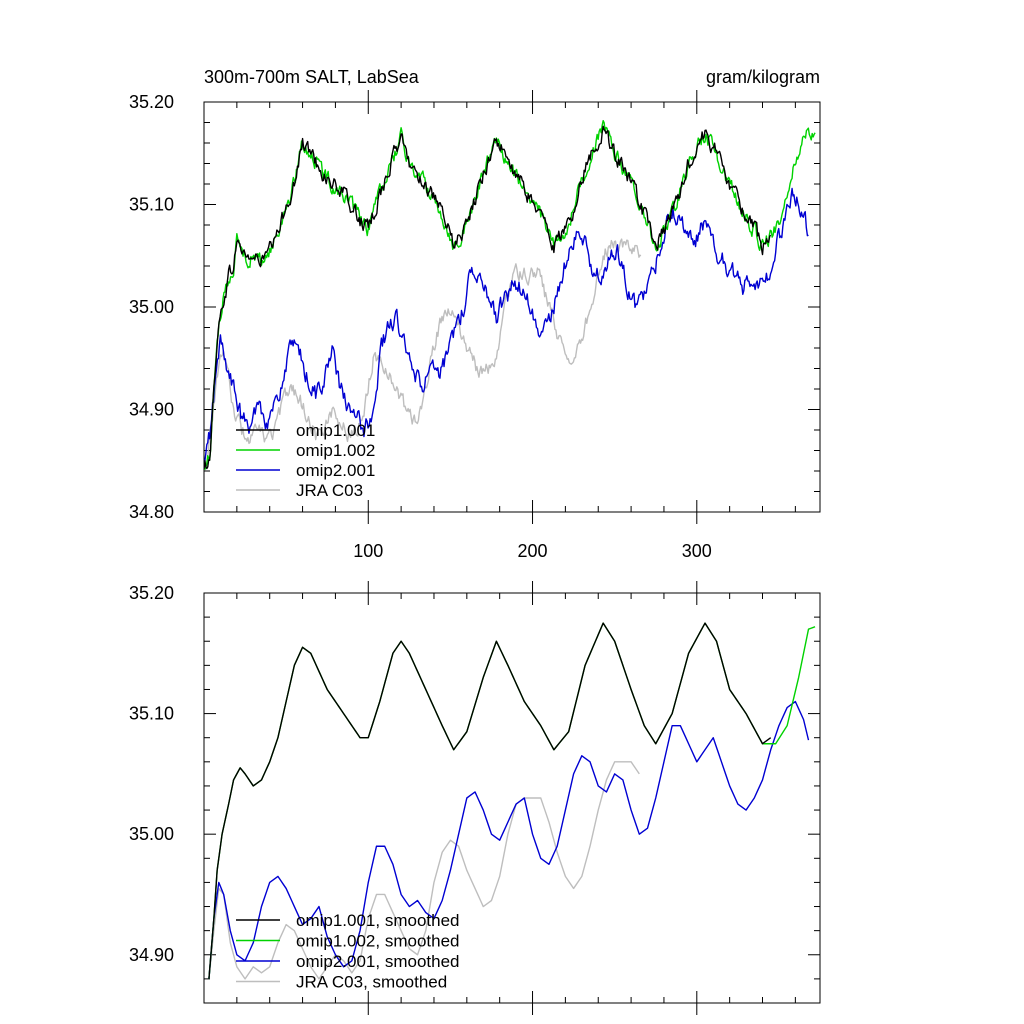 The image size is (1024, 1024). Describe the element at coordinates (423, 354) in the screenshot. I see `series-line-jra-c03` at that location.